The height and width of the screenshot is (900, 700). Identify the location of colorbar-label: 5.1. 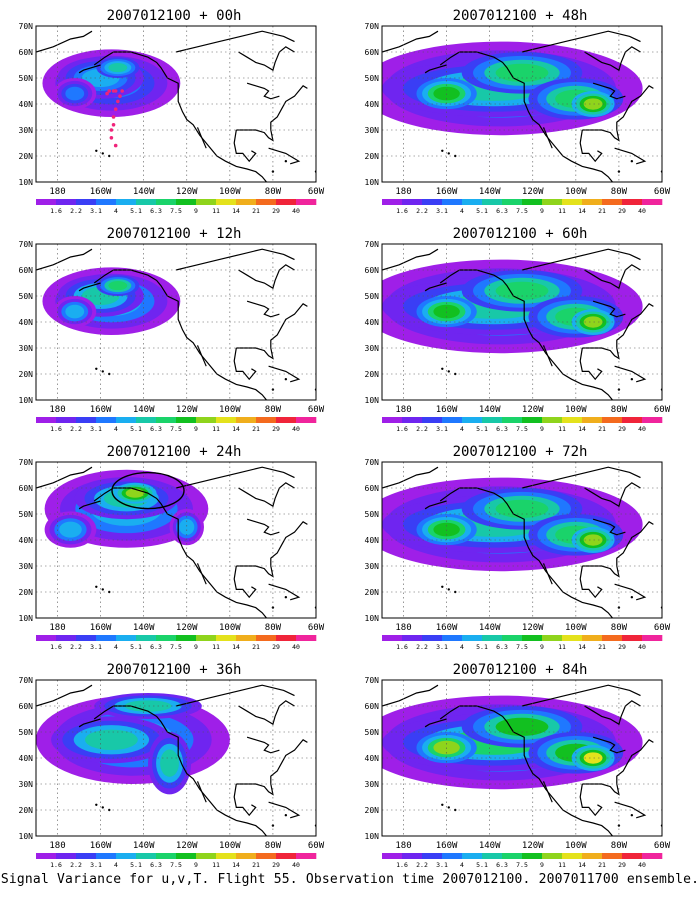
(482, 211).